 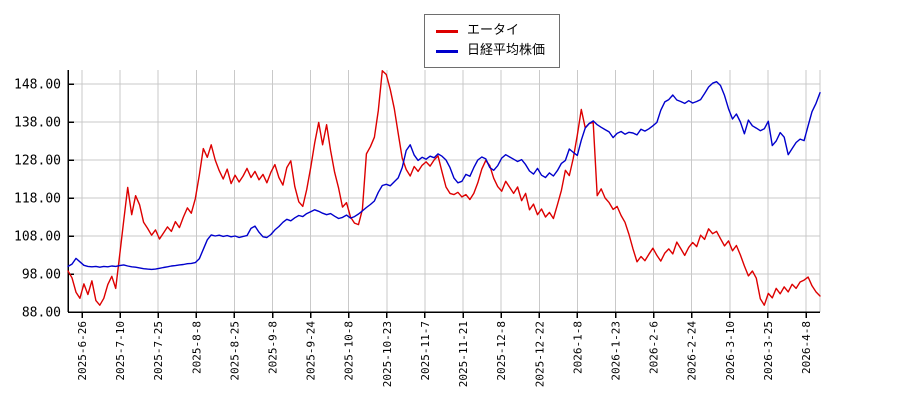 I want to click on svg-text: 108.00, so click(x=37, y=237).